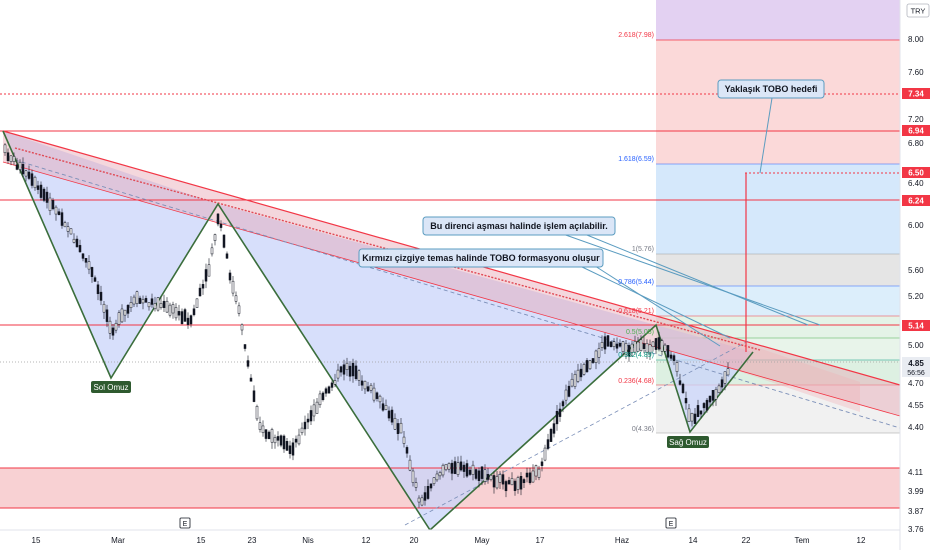  I want to click on price-tick-label: 7.20, so click(916, 119).